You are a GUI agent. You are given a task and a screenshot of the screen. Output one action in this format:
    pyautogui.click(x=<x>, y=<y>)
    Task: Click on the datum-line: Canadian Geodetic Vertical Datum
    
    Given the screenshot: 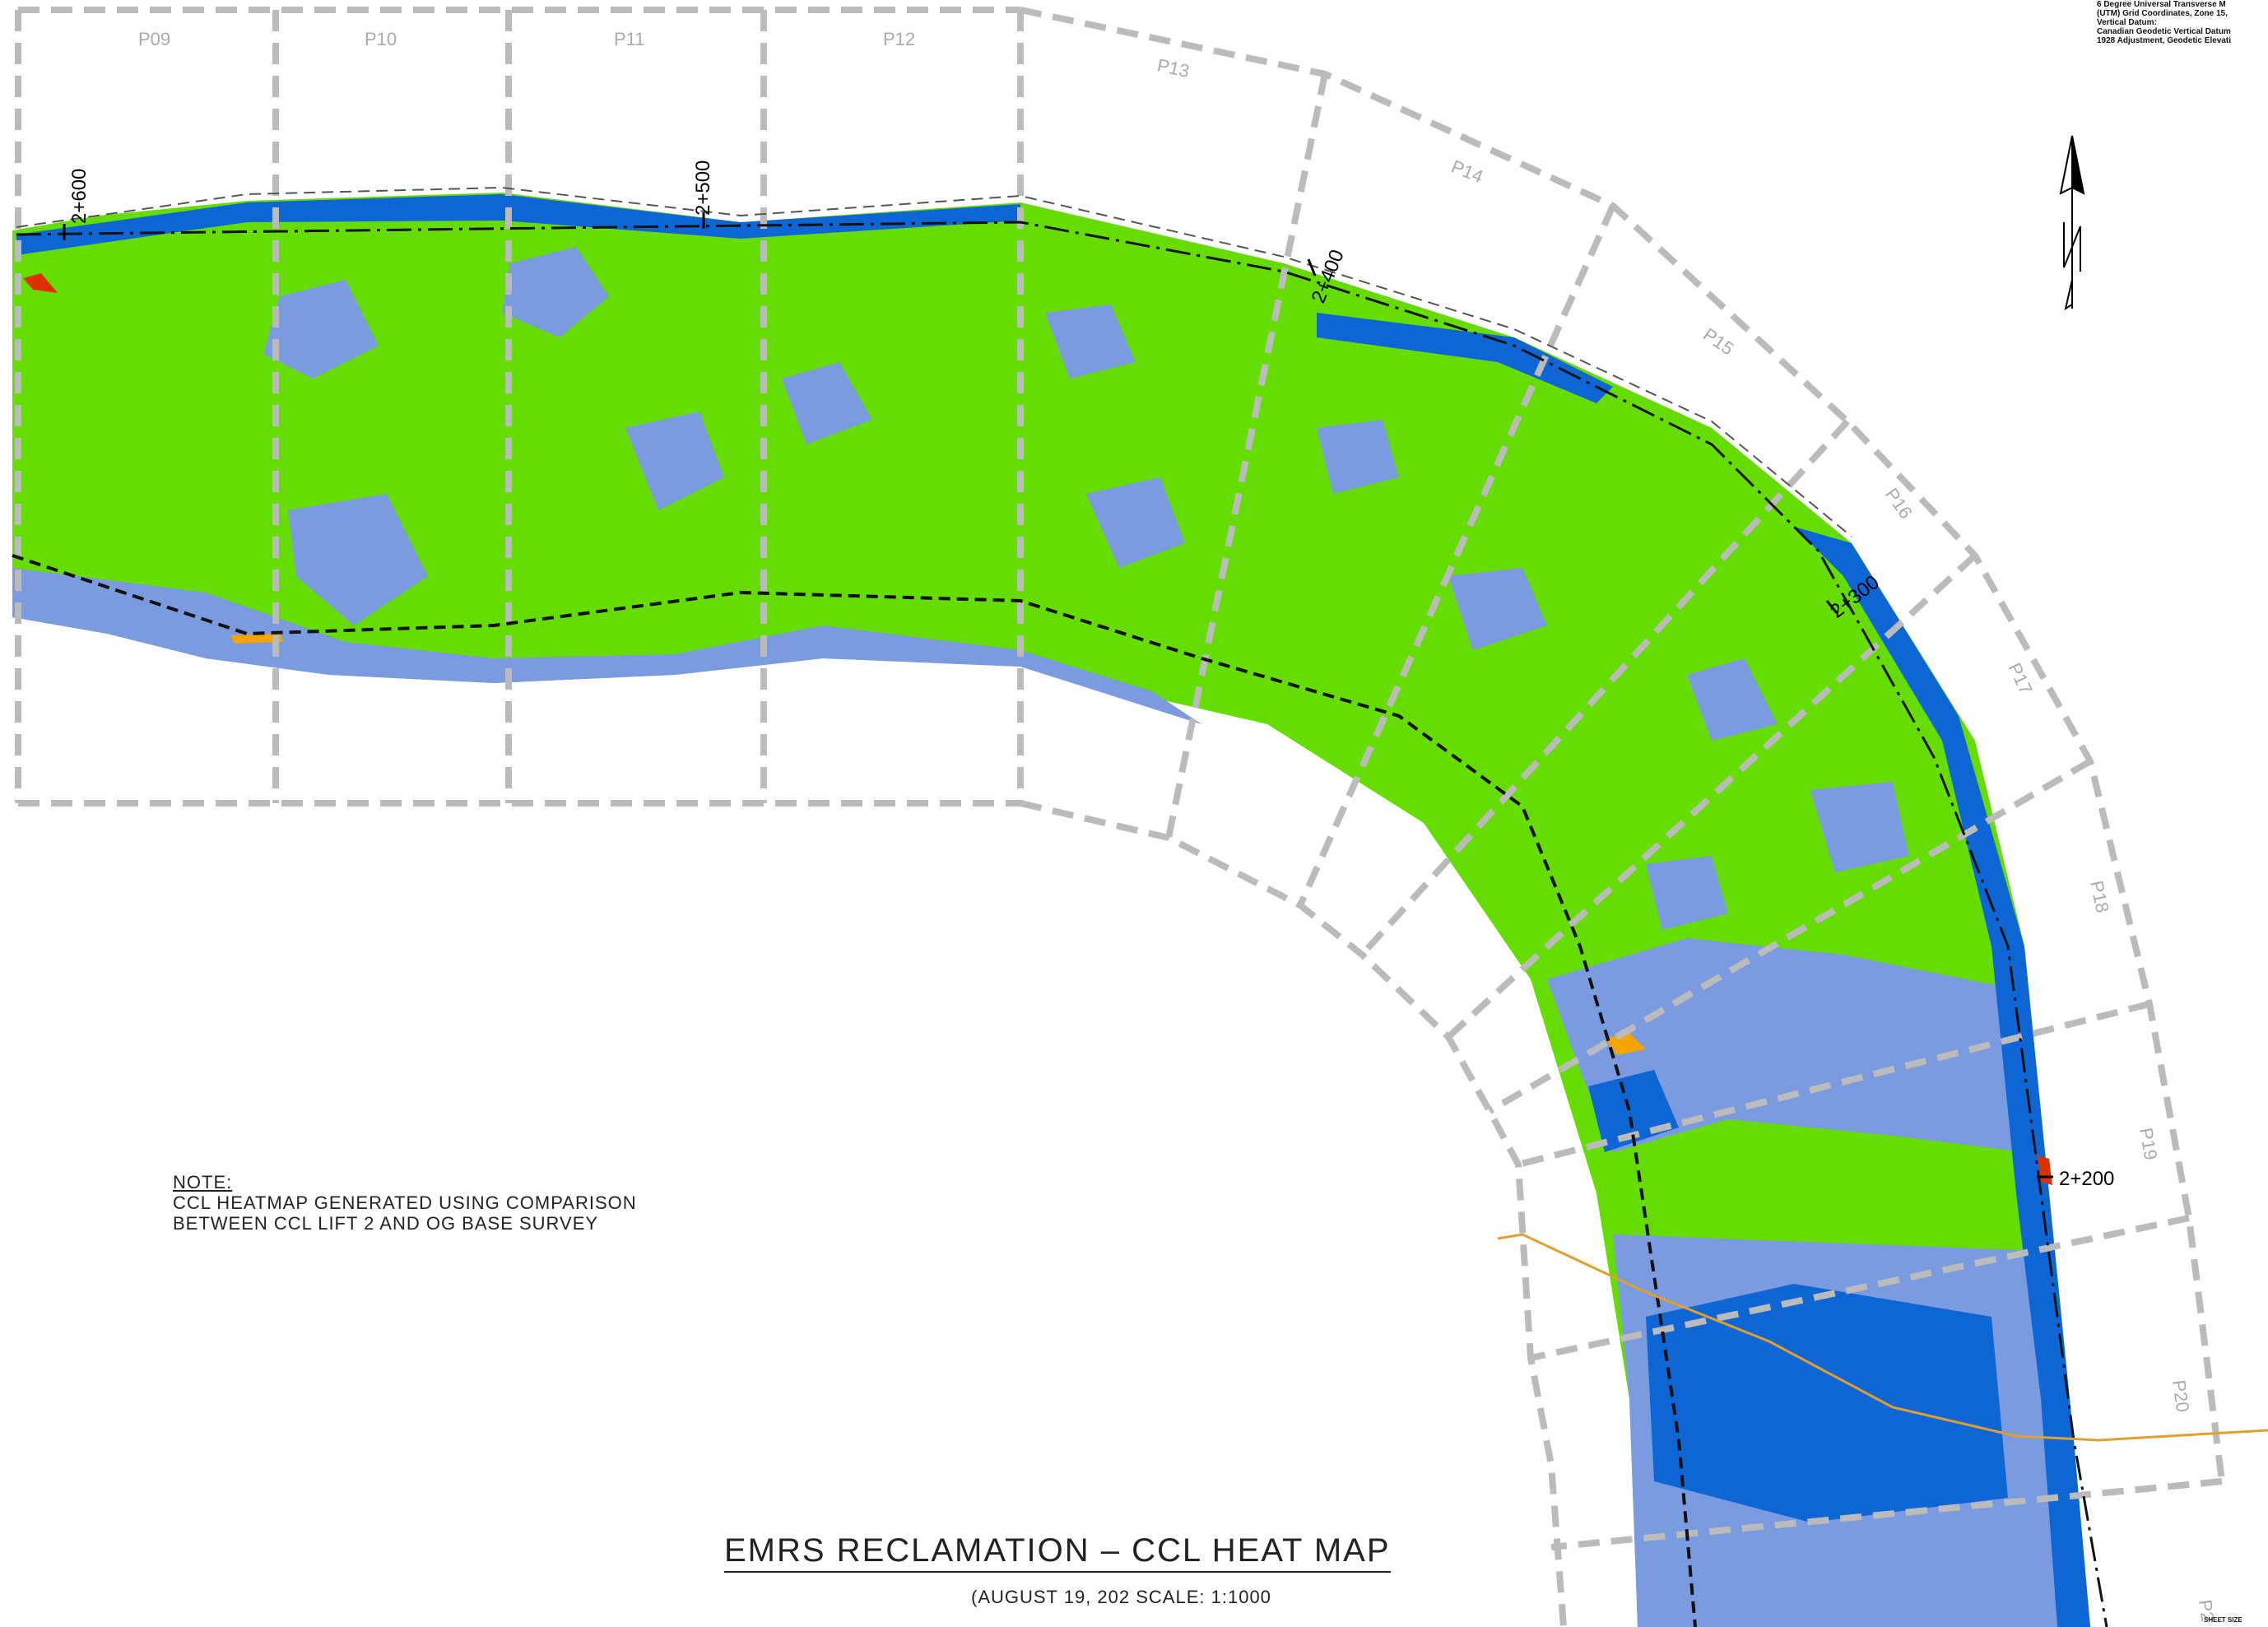 What is the action you would take?
    pyautogui.click(x=2164, y=31)
    